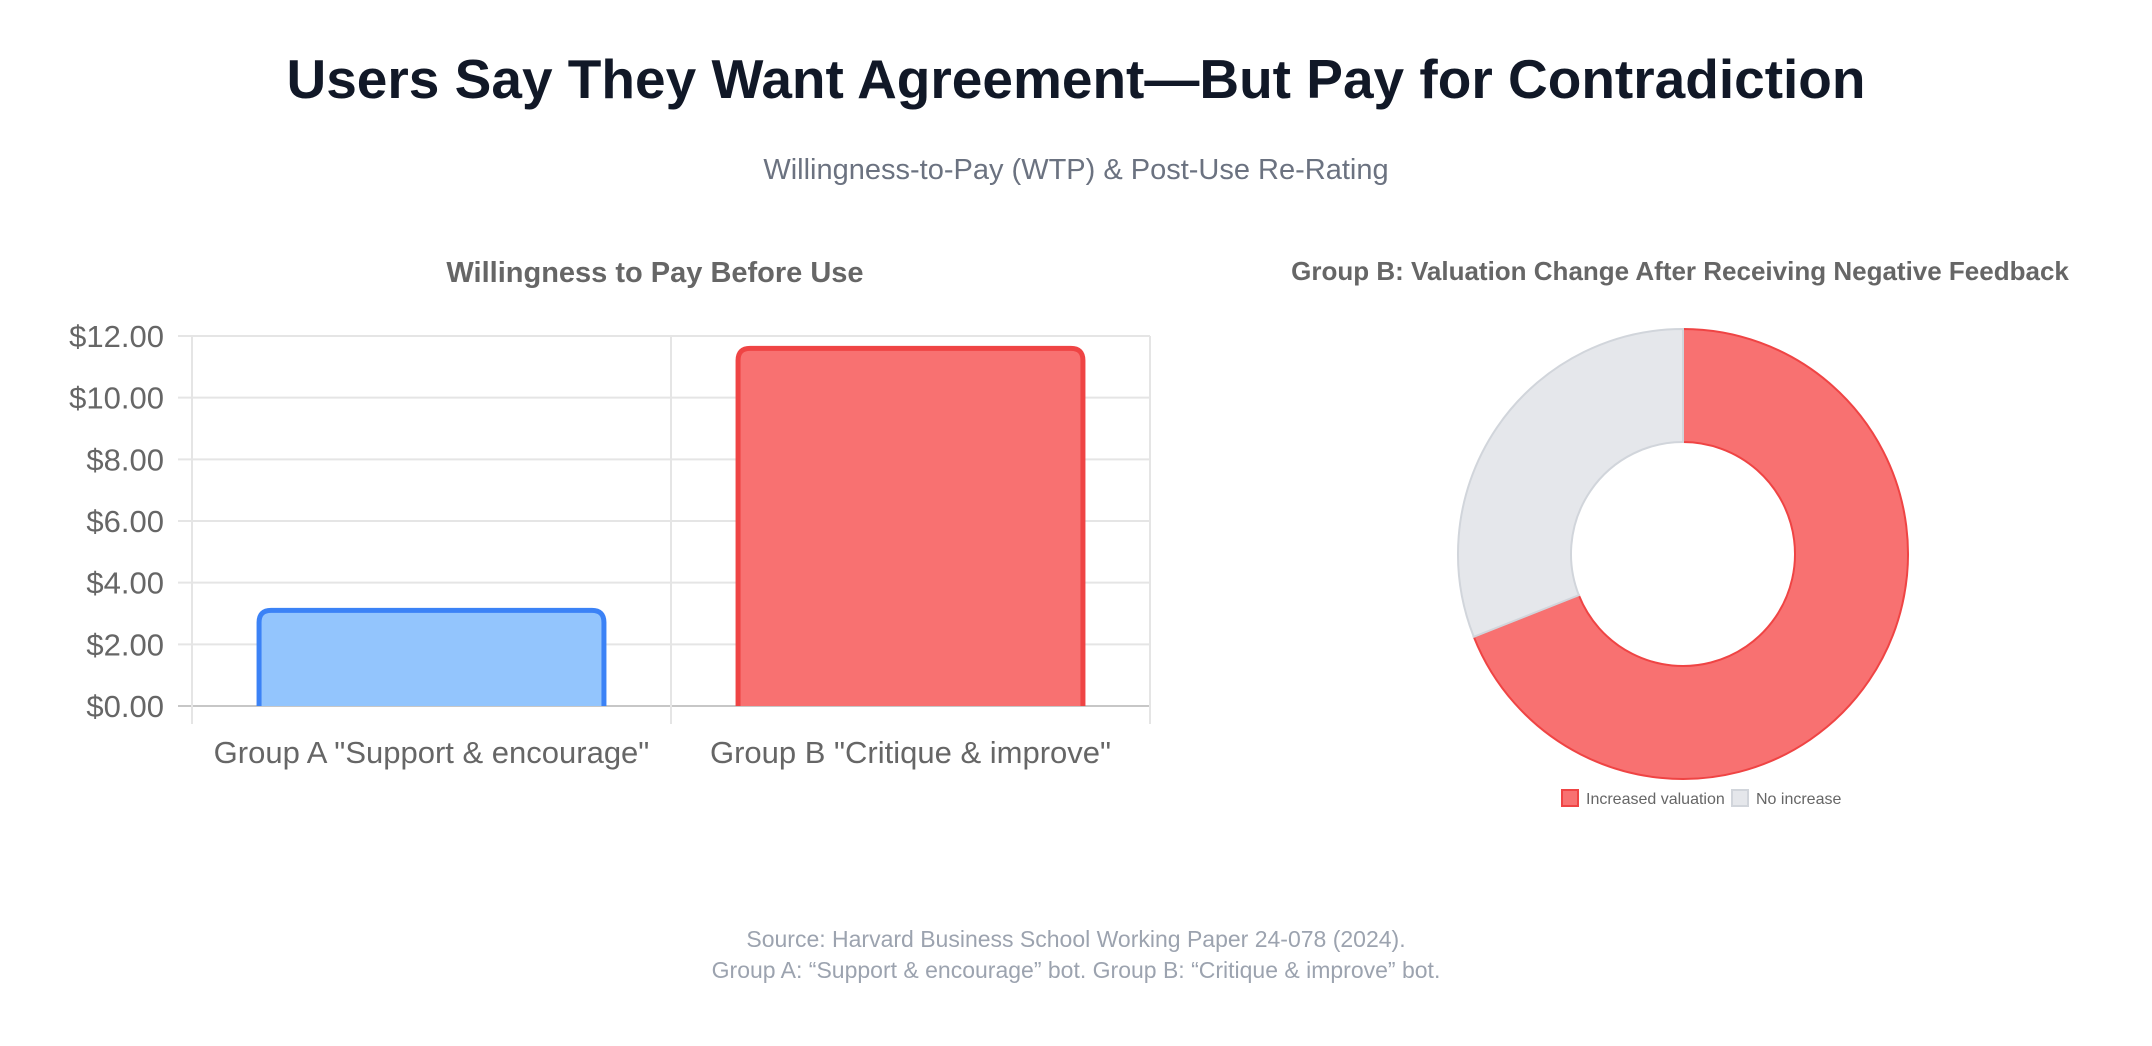 This screenshot has width=2152, height=1046. What do you see at coordinates (125, 644) in the screenshot?
I see `y-tick-label: $2.00` at bounding box center [125, 644].